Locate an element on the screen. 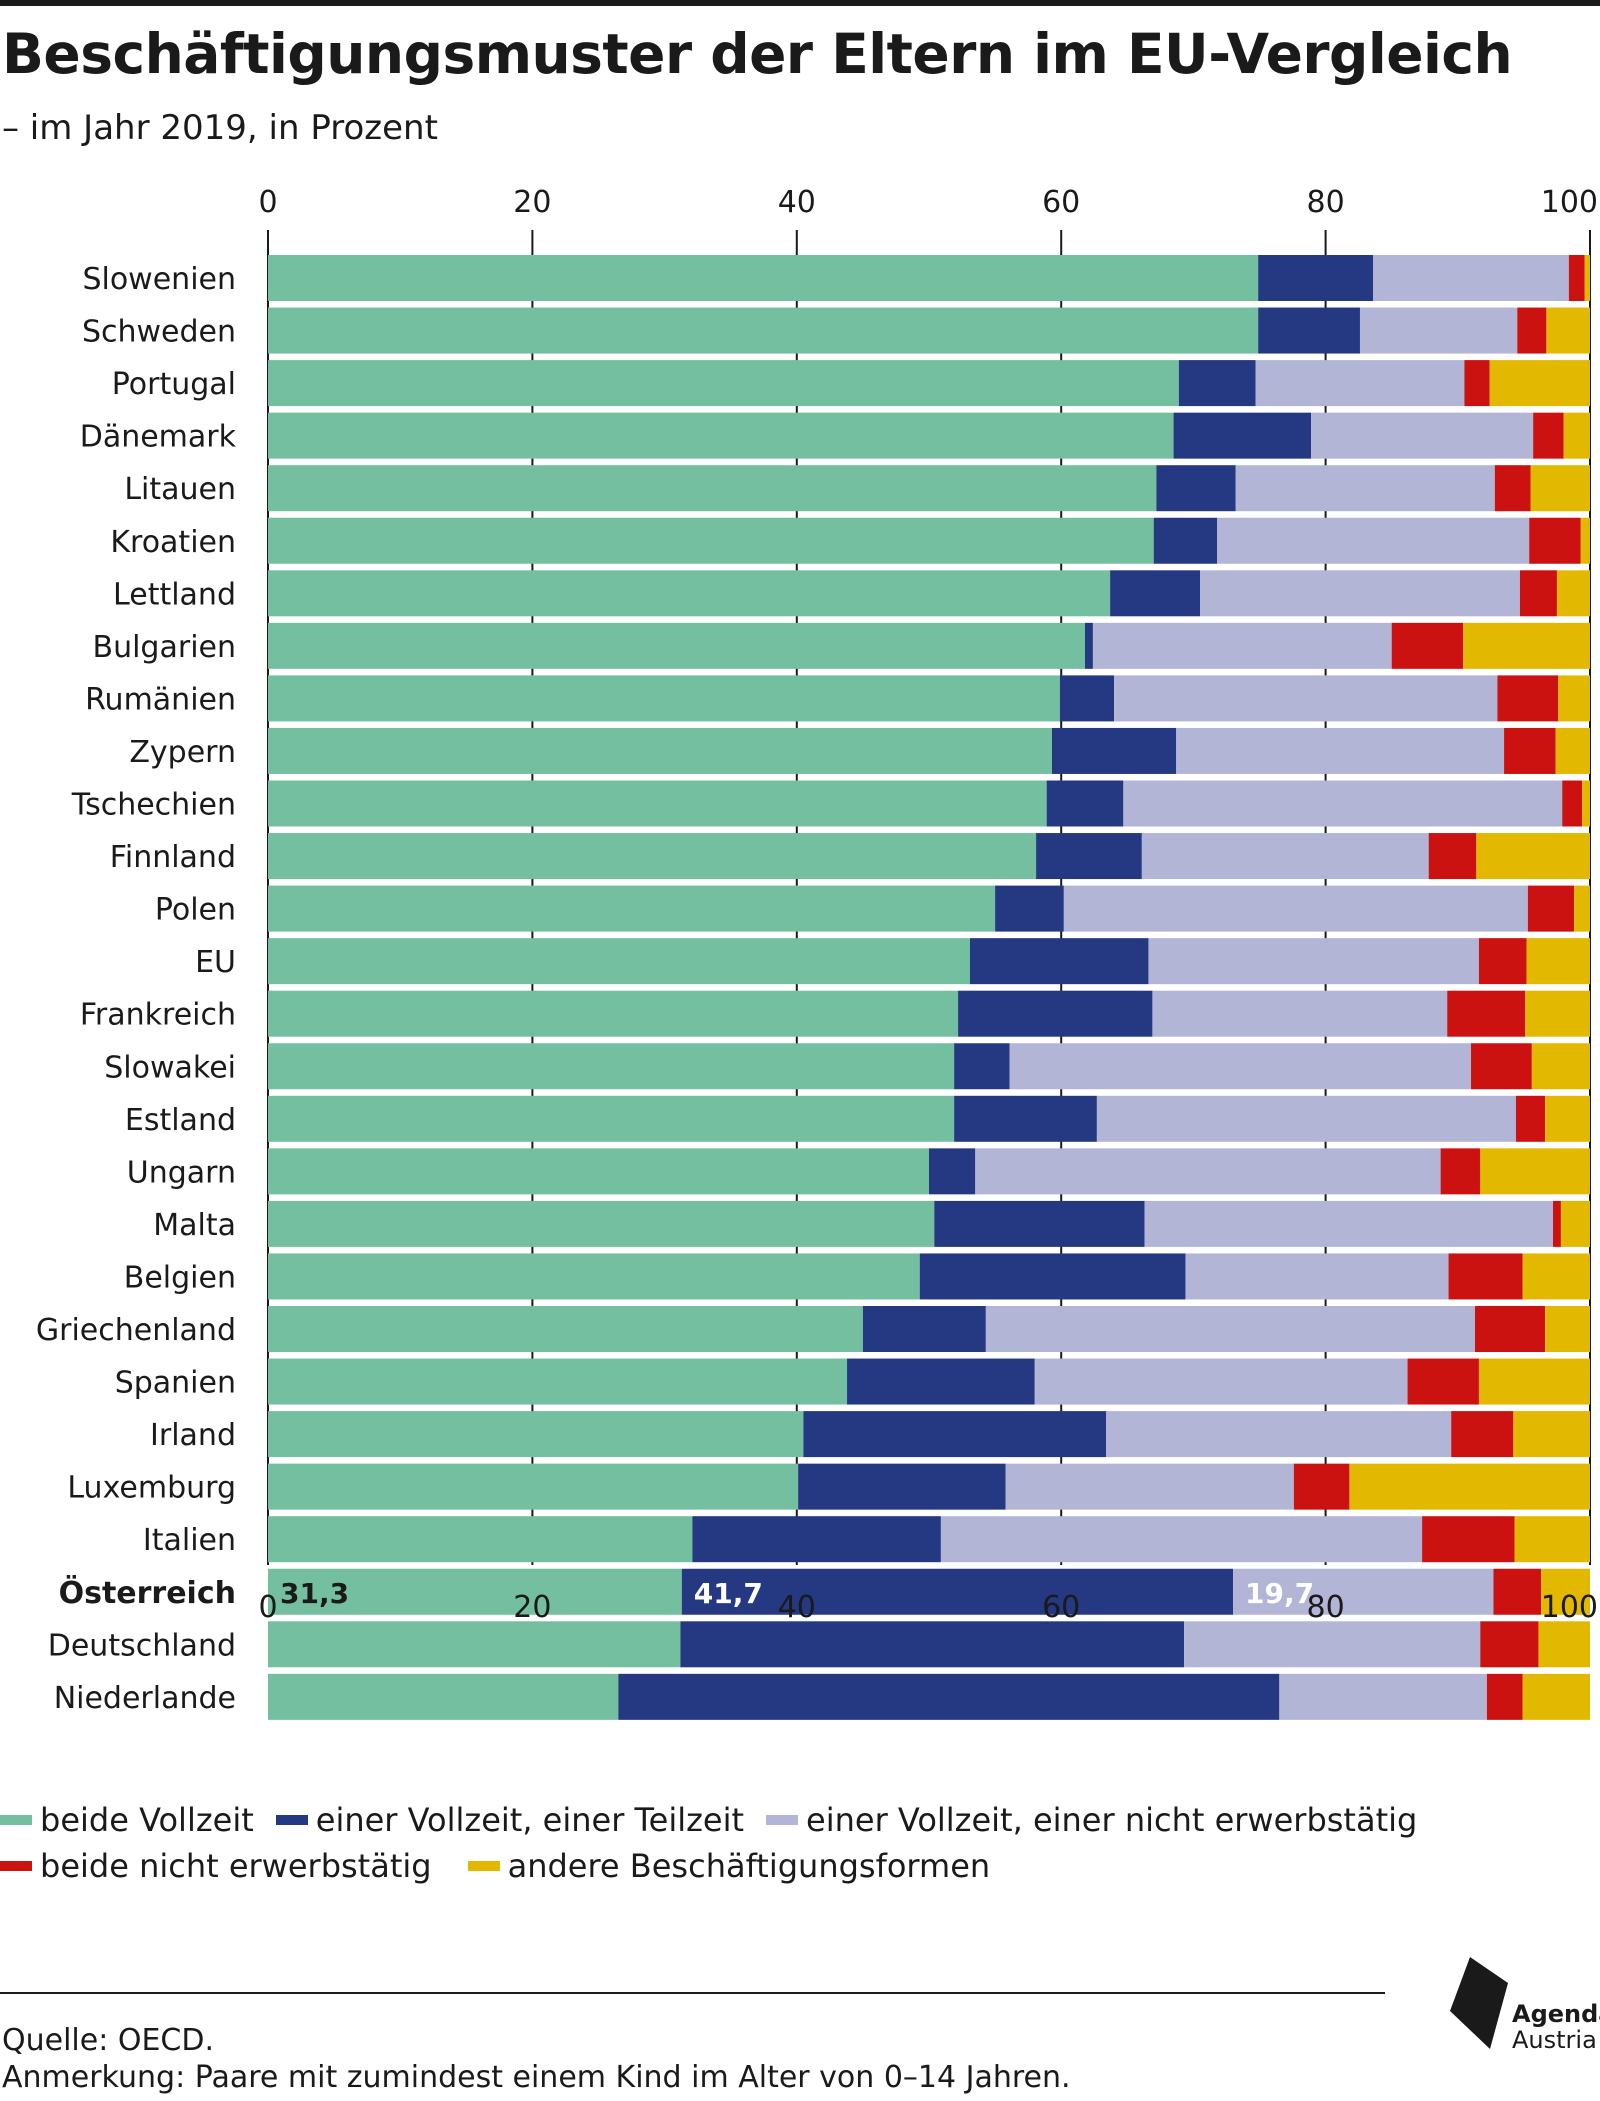 This screenshot has height=2101, width=1600. category-label: Frankreich is located at coordinates (158, 1015).